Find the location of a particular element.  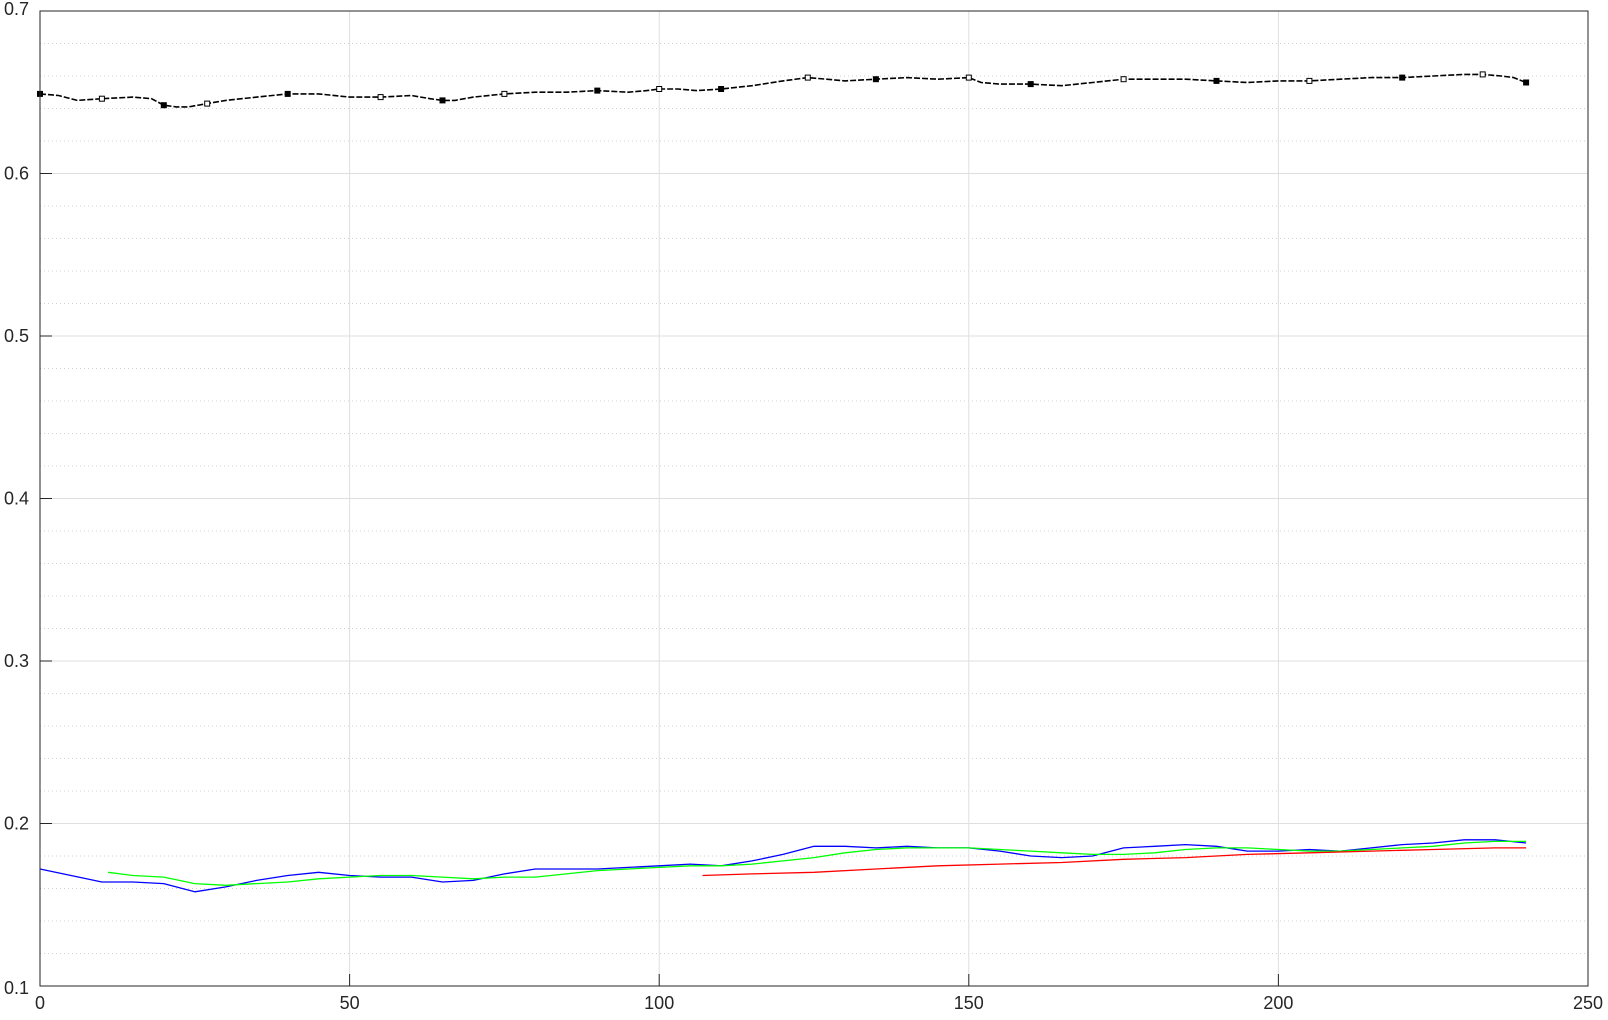

y-tick-label: 0.4 is located at coordinates (16, 499).